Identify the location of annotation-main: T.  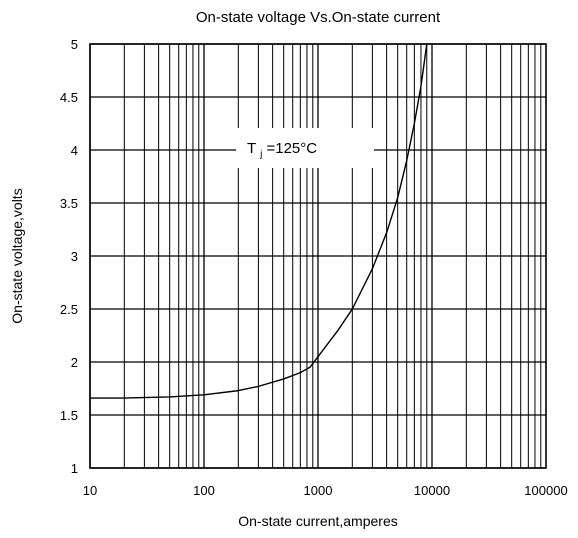
(251, 148).